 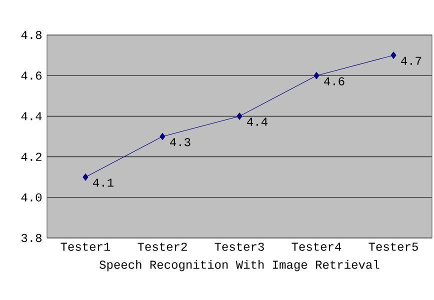 I want to click on y-tick-label: 3.8, so click(x=31, y=238).